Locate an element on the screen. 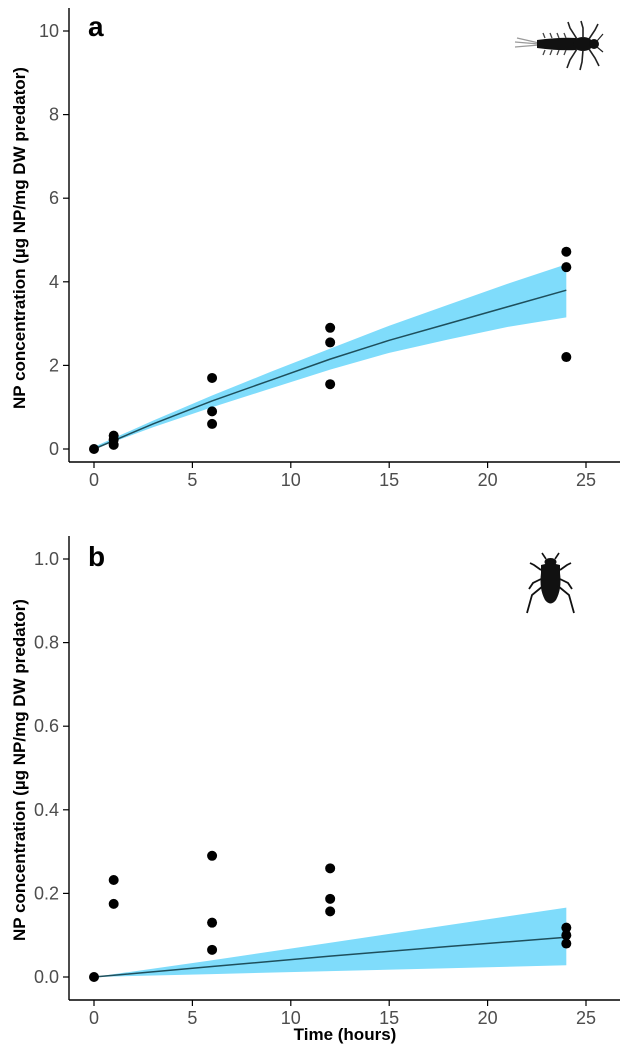 Image resolution: width=627 pixels, height=1049 pixels. y-tick-label: 4 is located at coordinates (54, 282).